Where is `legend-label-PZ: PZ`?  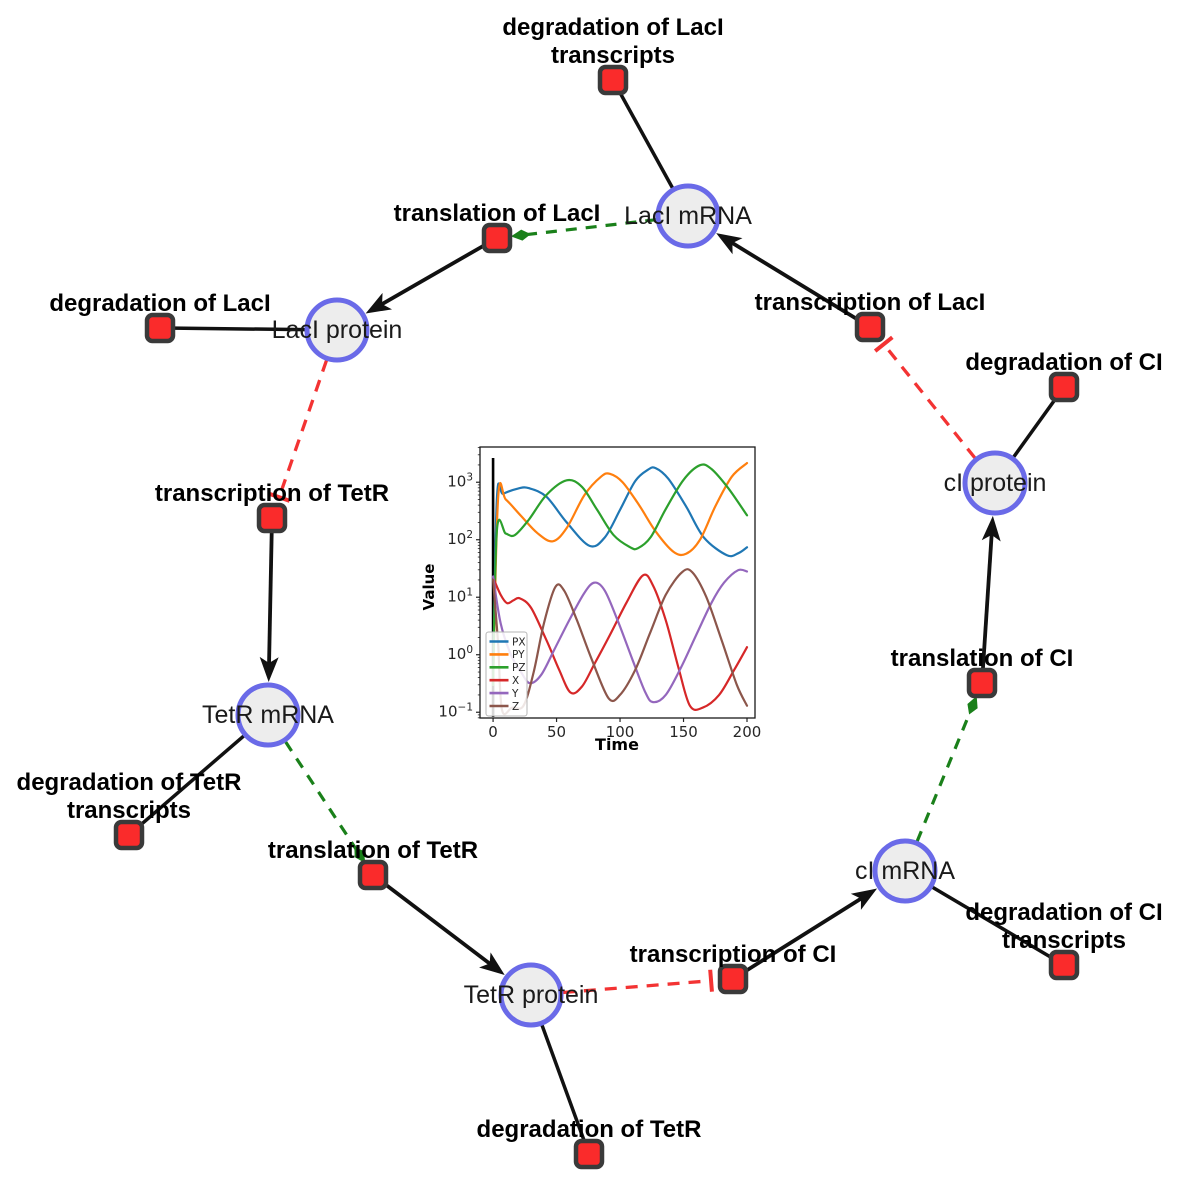
legend-label-PZ: PZ is located at coordinates (519, 668).